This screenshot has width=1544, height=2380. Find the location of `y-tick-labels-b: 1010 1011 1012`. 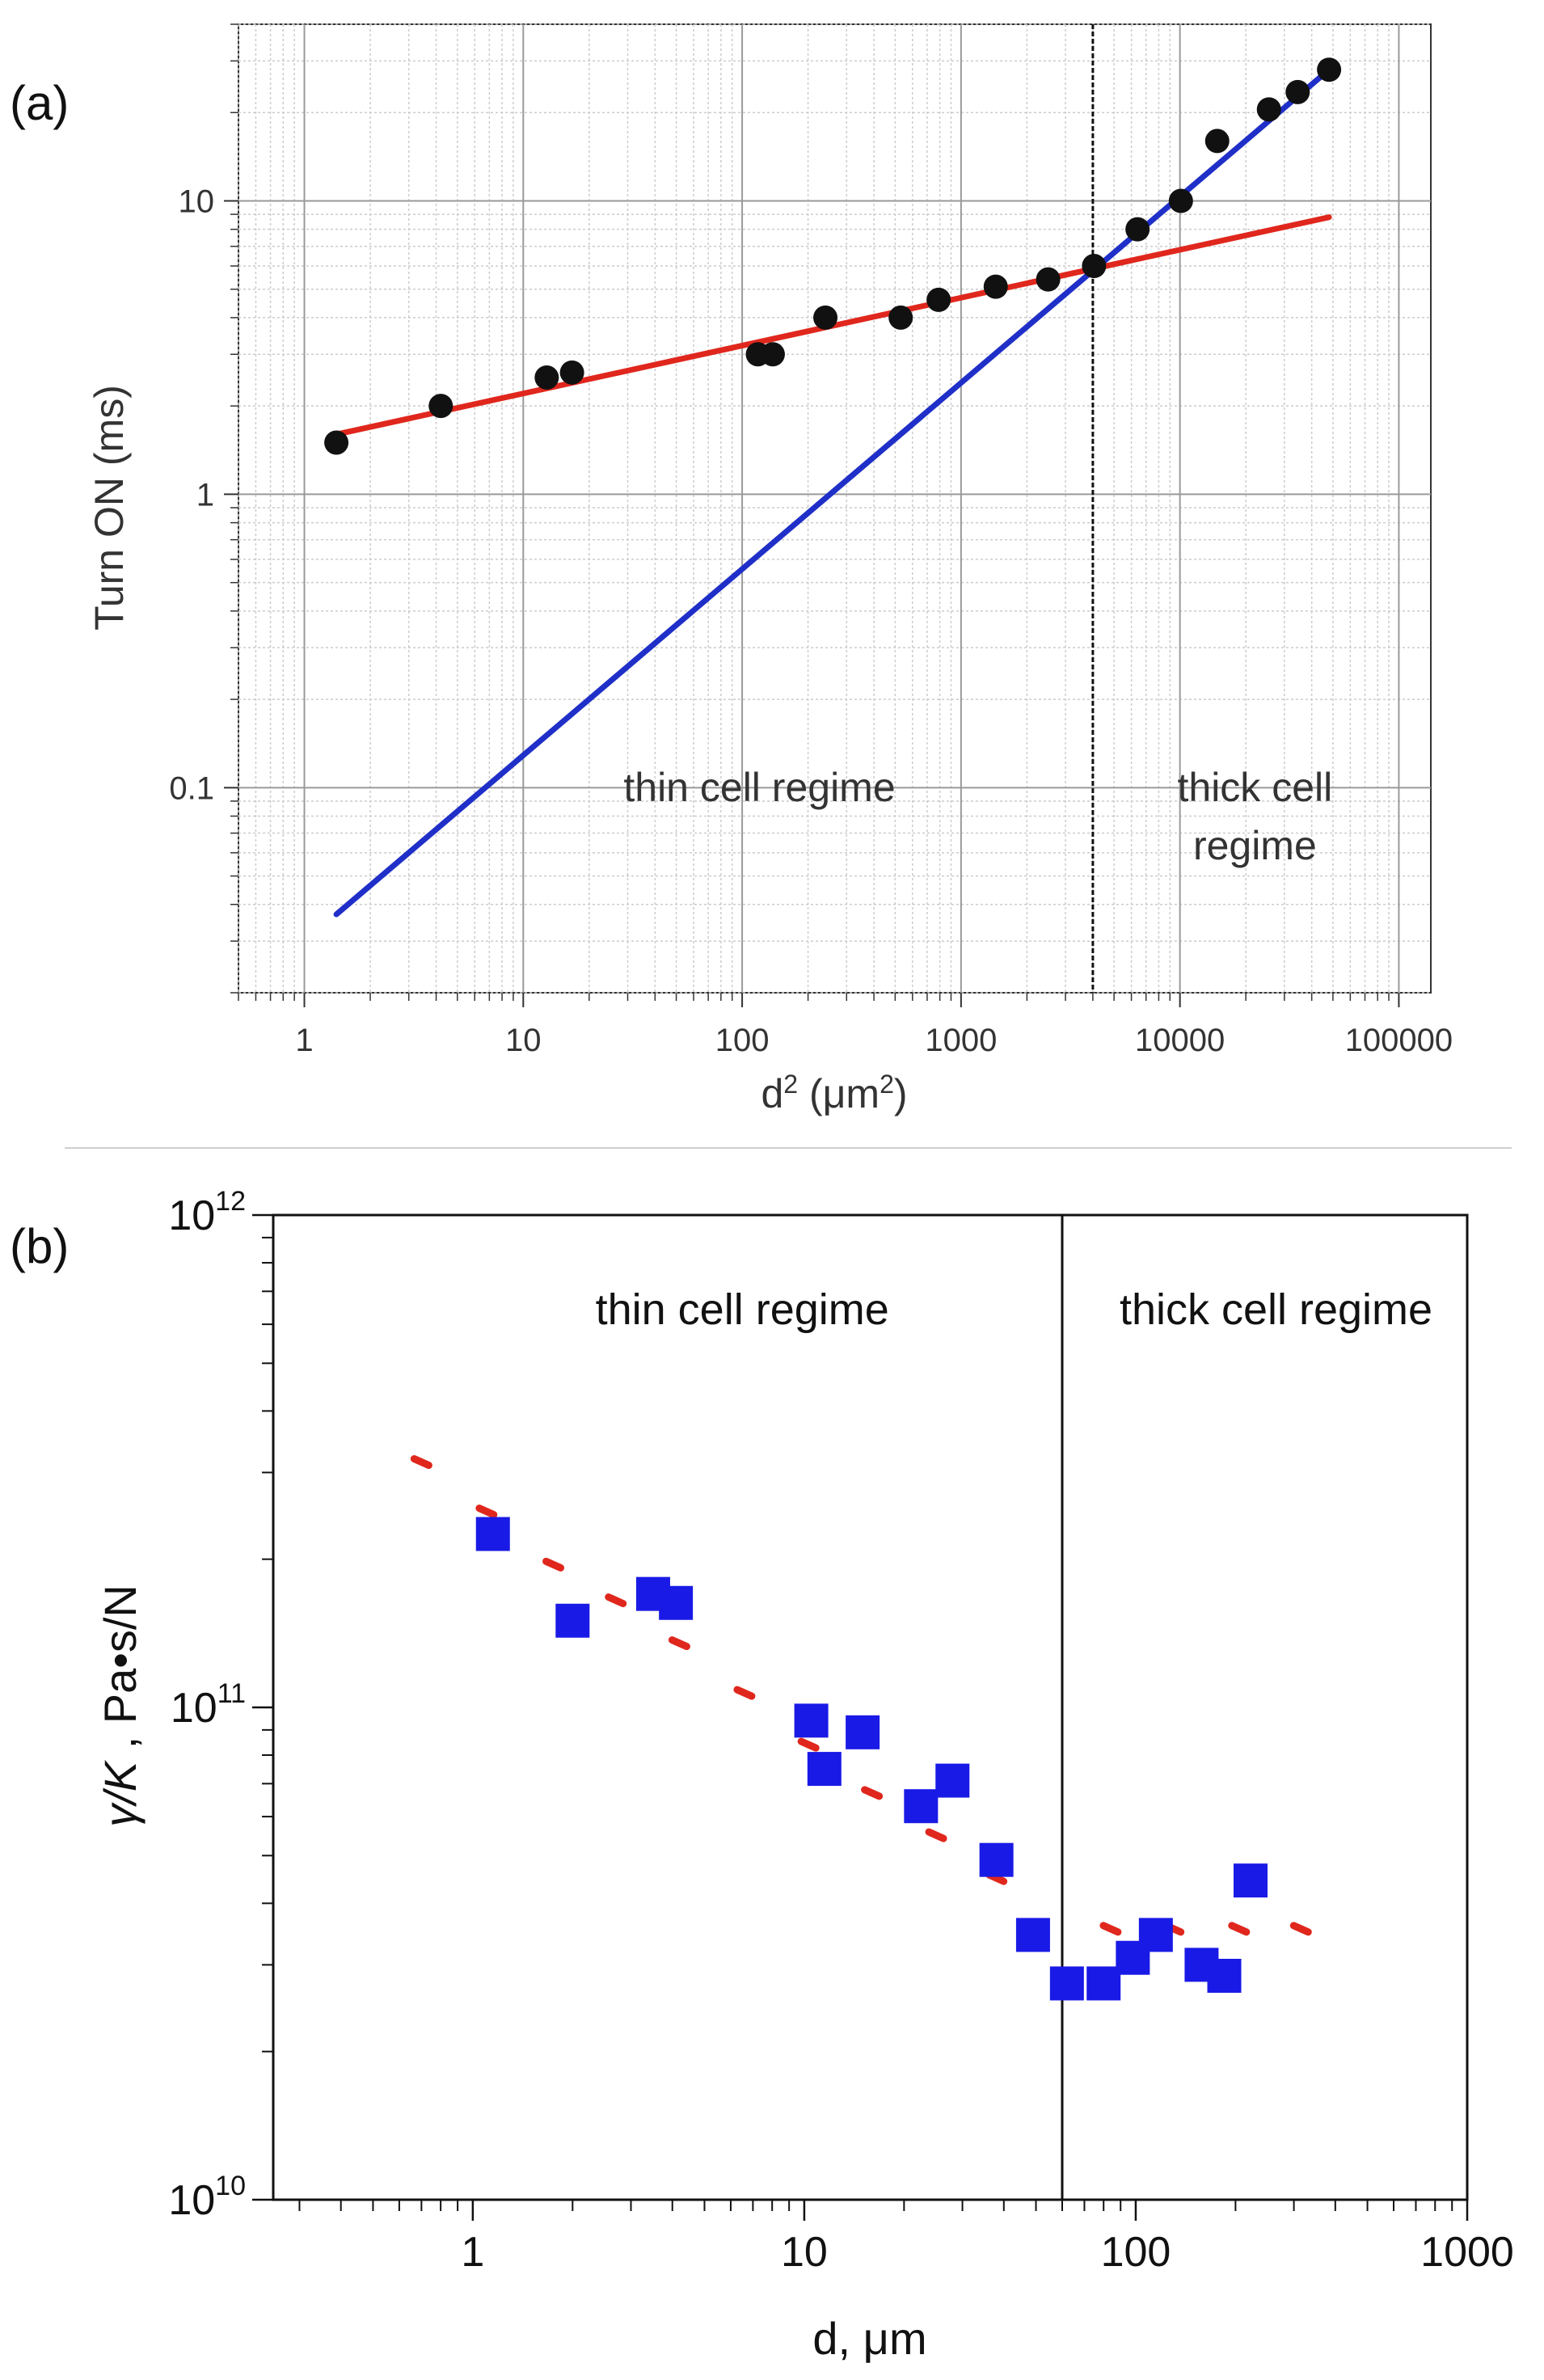

y-tick-labels-b: 1010 1011 1012 is located at coordinates (207, 1705).